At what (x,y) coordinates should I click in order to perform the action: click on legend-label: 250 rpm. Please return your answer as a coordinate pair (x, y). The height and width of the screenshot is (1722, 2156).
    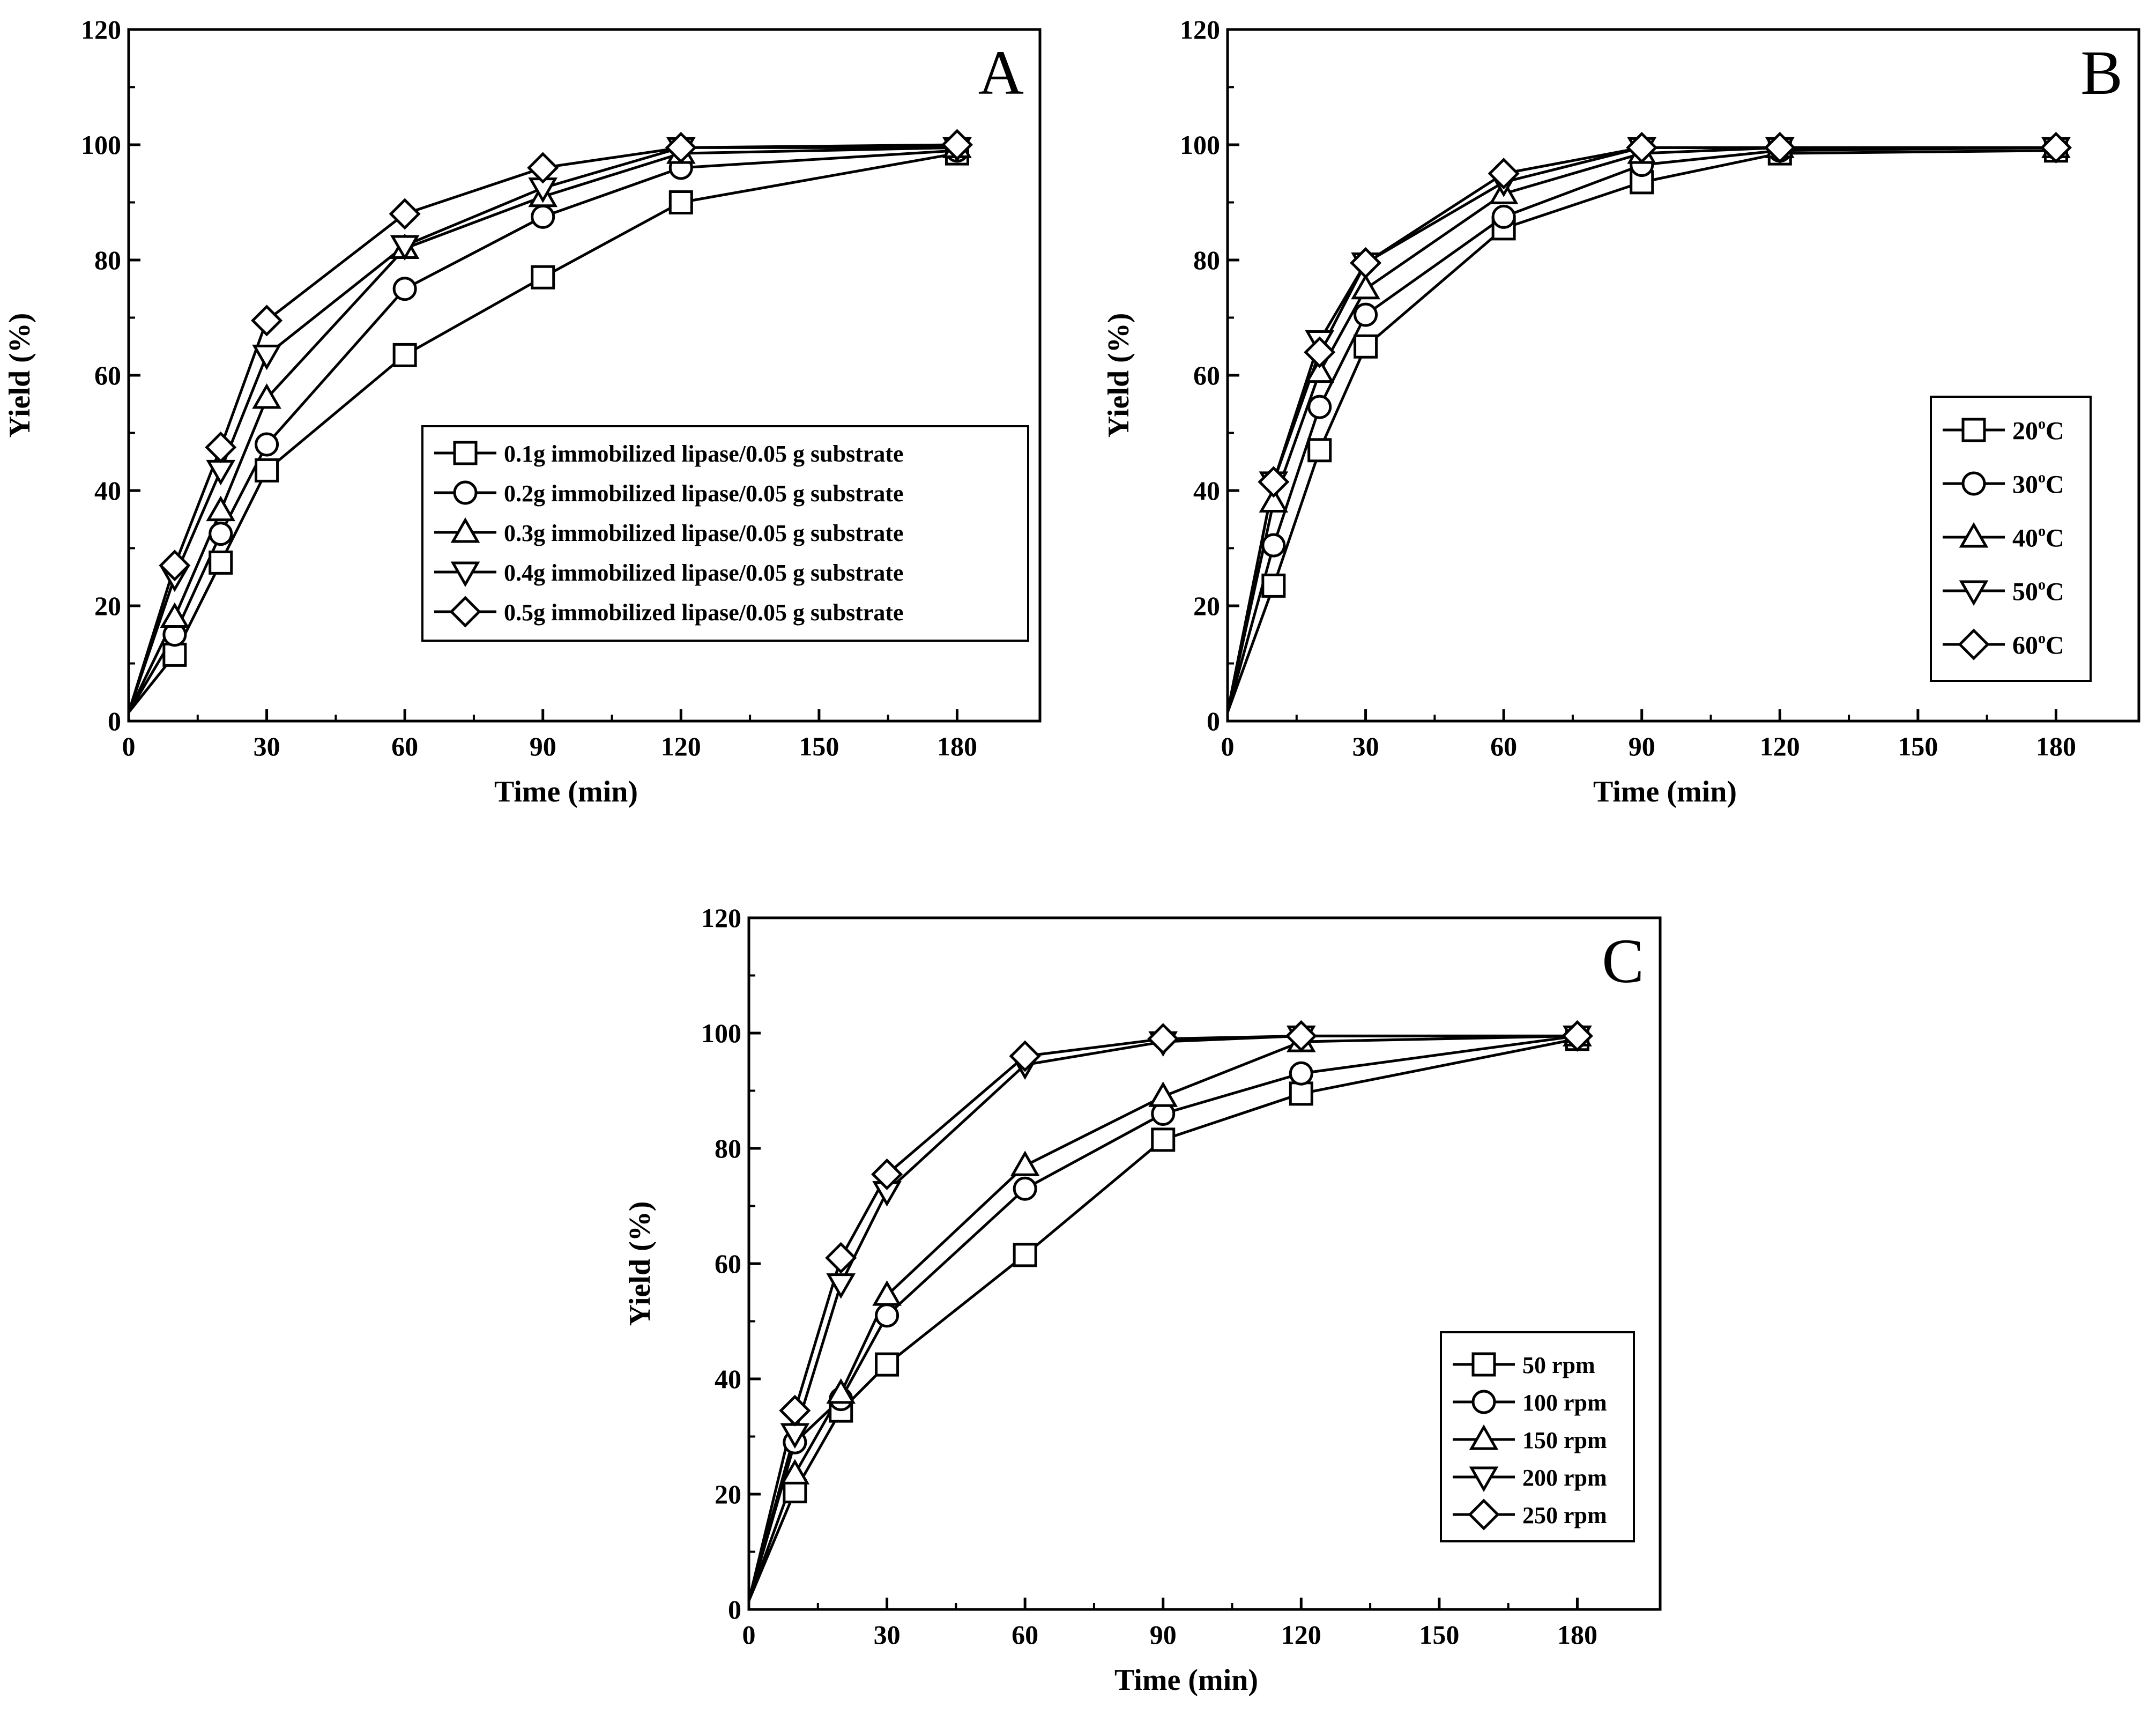
    Looking at the image, I should click on (1564, 1515).